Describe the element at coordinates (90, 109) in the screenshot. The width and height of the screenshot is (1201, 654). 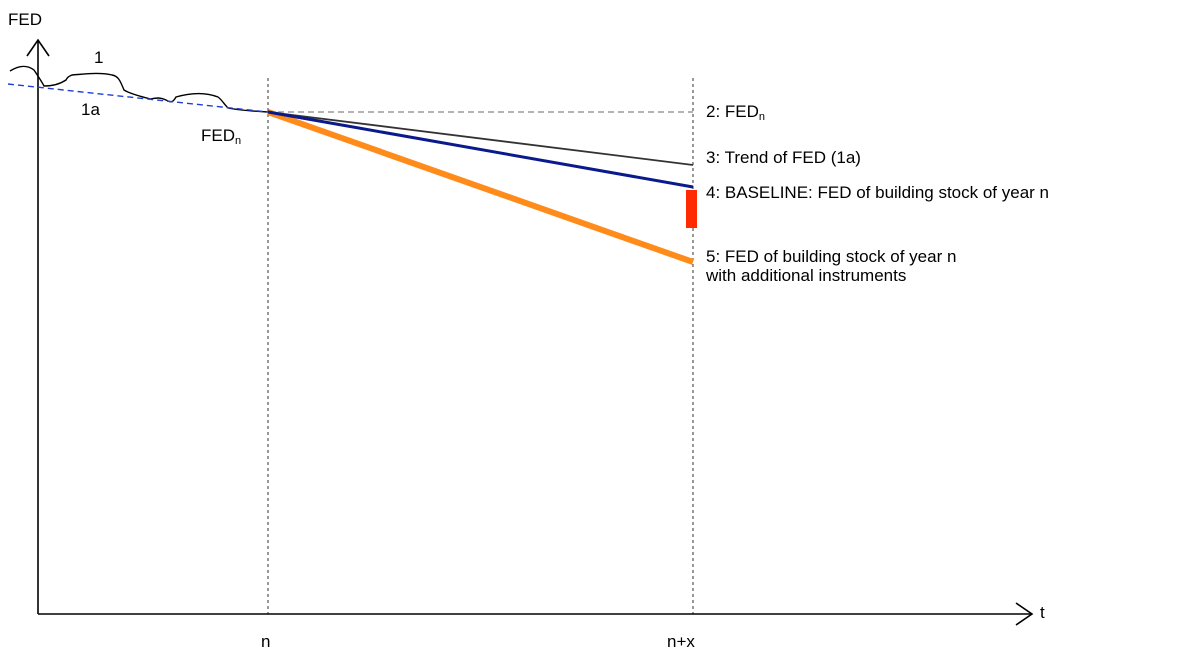
I see `trend-curve-label: 1a` at that location.